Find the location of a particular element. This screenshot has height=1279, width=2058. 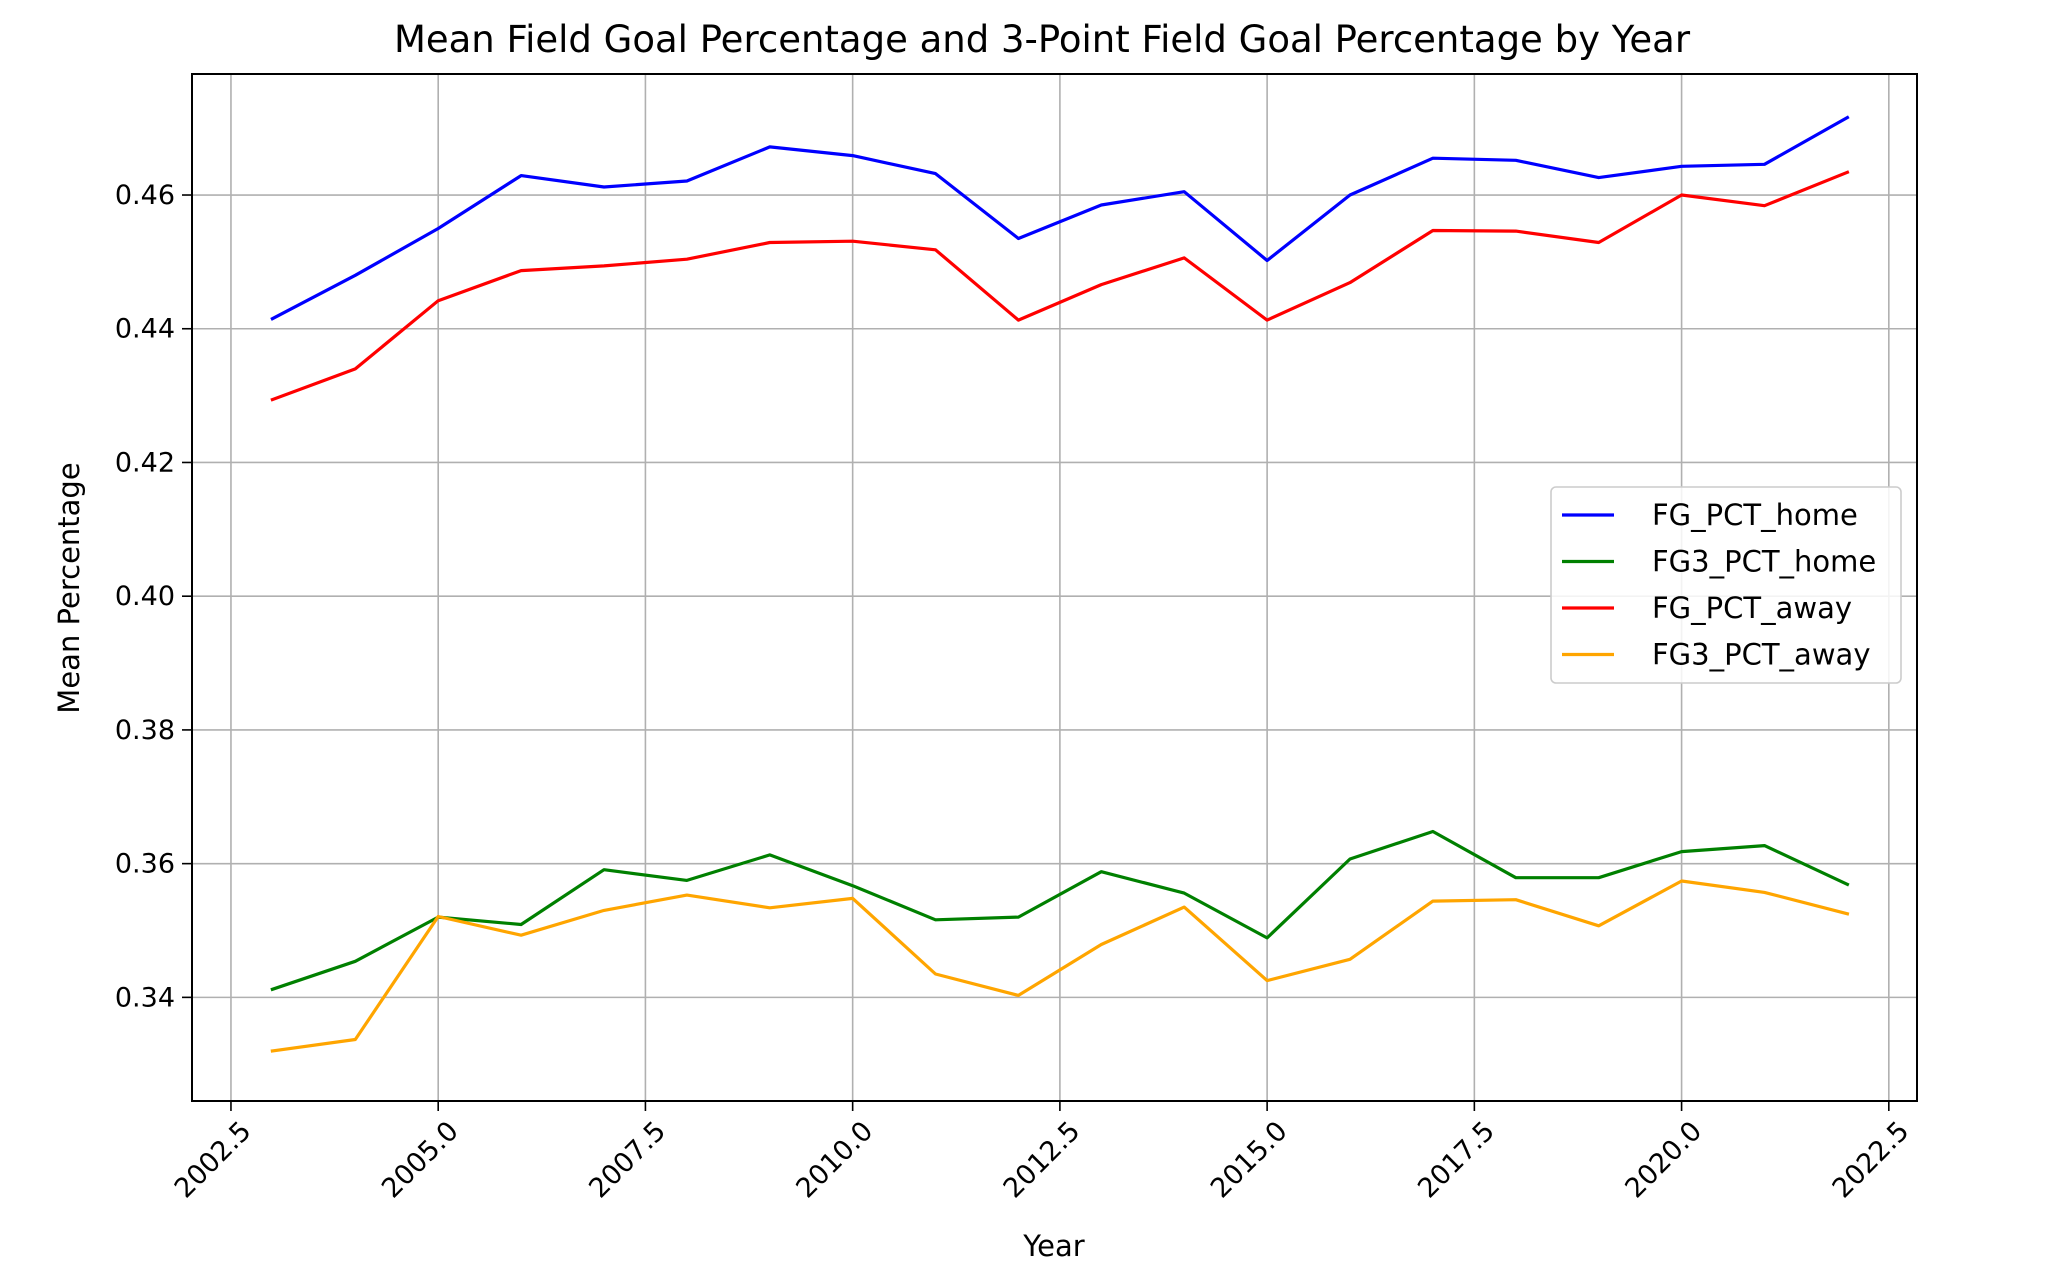

x-tick-label: 2022.5 is located at coordinates (1871, 1160).